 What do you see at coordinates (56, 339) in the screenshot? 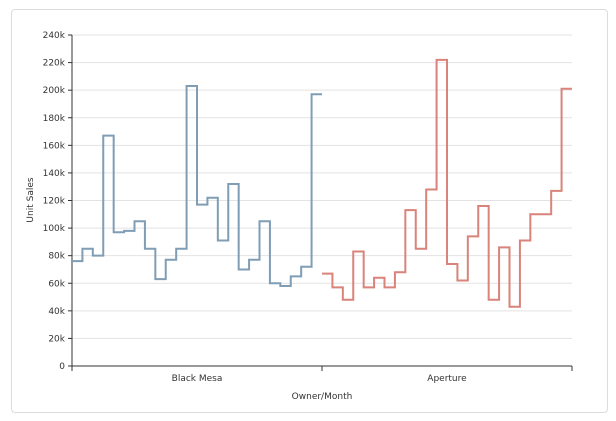
I see `y-tick-label: 20k` at bounding box center [56, 339].